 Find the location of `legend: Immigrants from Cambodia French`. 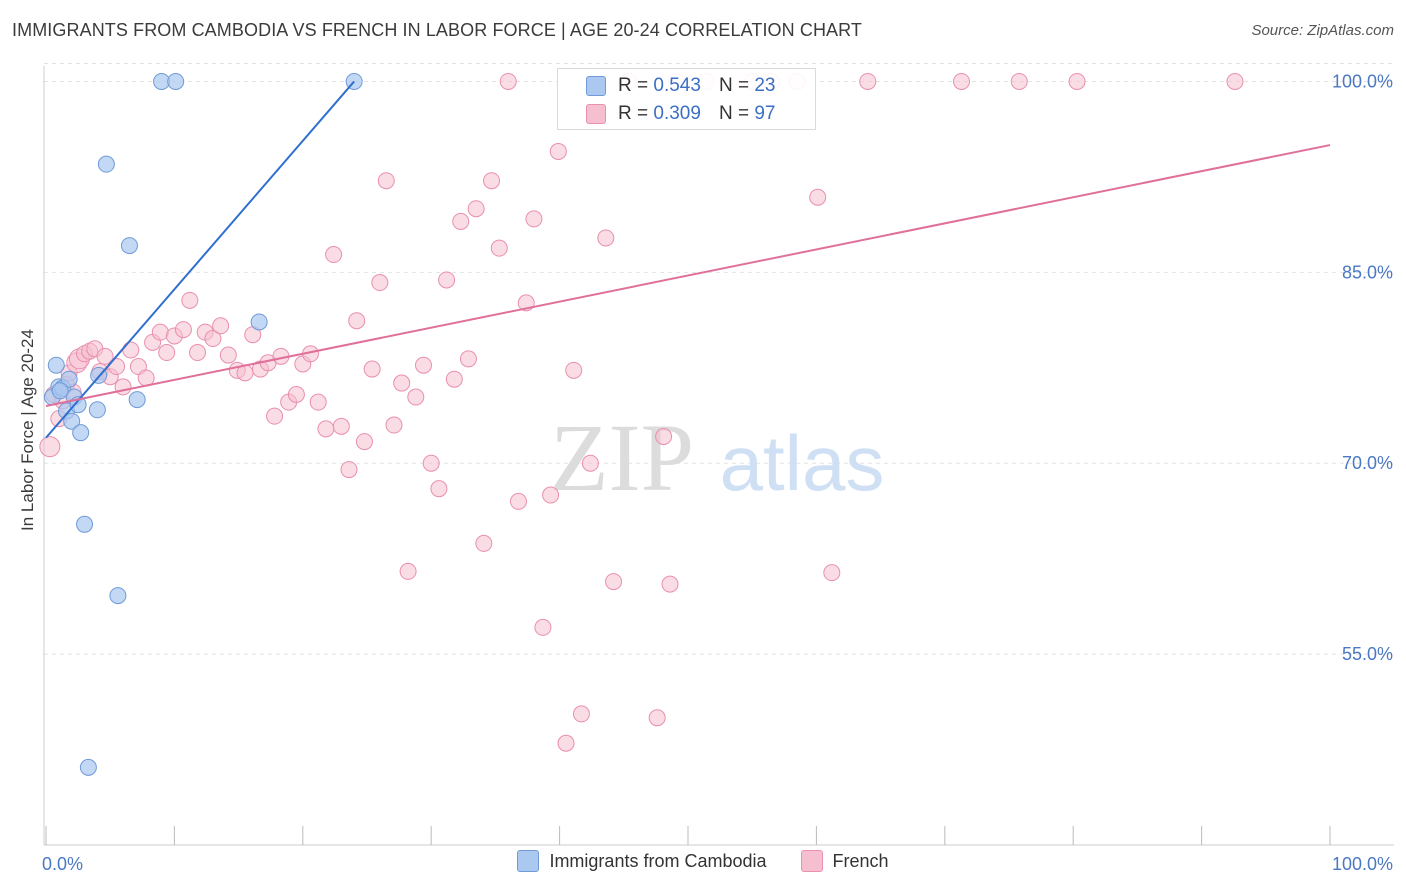

legend: Immigrants from Cambodia French is located at coordinates (703, 861).